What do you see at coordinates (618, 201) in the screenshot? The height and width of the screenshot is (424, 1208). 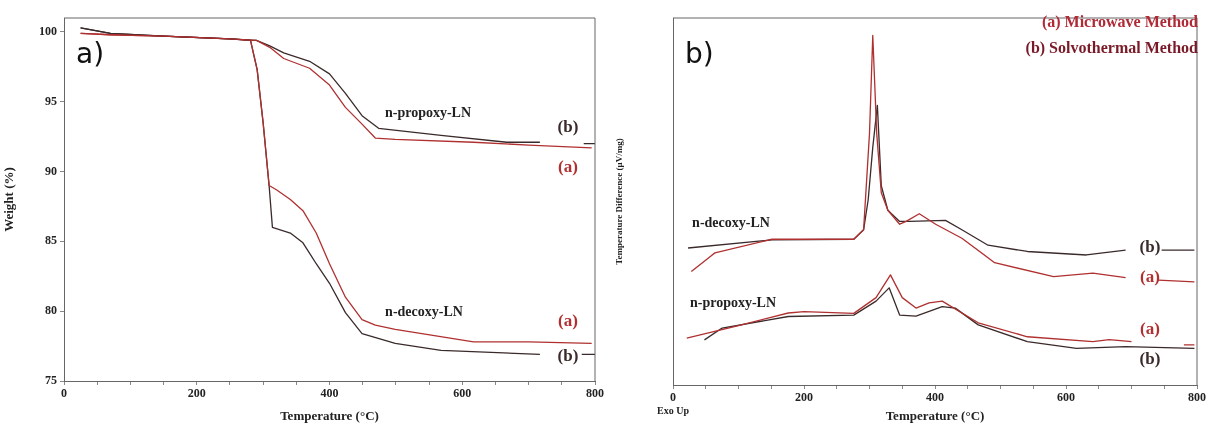 I see `y-axis-title: Temperature Difference (µV/mg)` at bounding box center [618, 201].